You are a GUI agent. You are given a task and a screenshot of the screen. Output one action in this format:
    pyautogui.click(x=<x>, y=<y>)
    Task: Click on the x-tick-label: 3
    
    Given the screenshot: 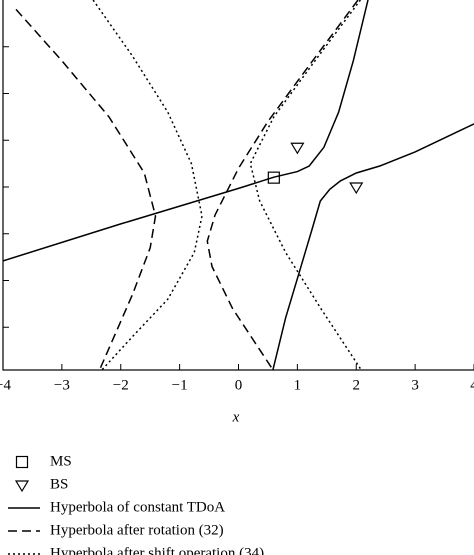 What is the action you would take?
    pyautogui.click(x=415, y=385)
    